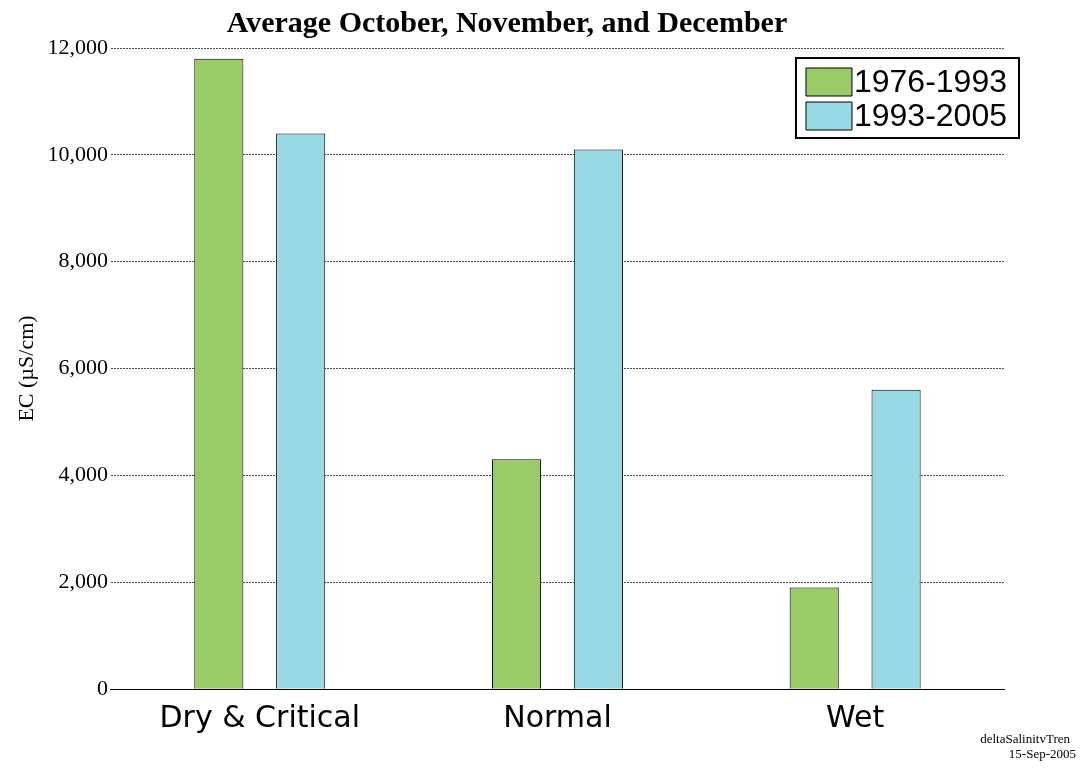 The width and height of the screenshot is (1086, 769). Describe the element at coordinates (260, 716) in the screenshot. I see `x-tick-label: Dry & Critical` at that location.